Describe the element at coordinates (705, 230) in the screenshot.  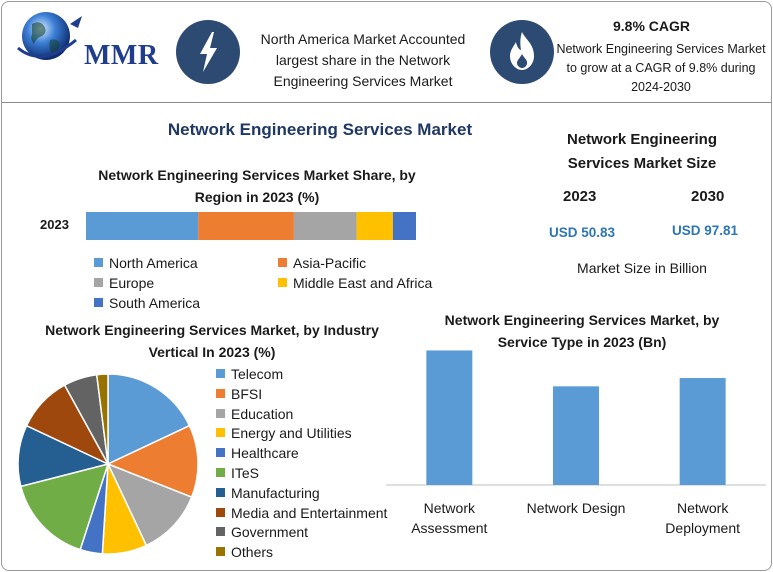
I see `market-size-value-2030: USD 97.81` at that location.